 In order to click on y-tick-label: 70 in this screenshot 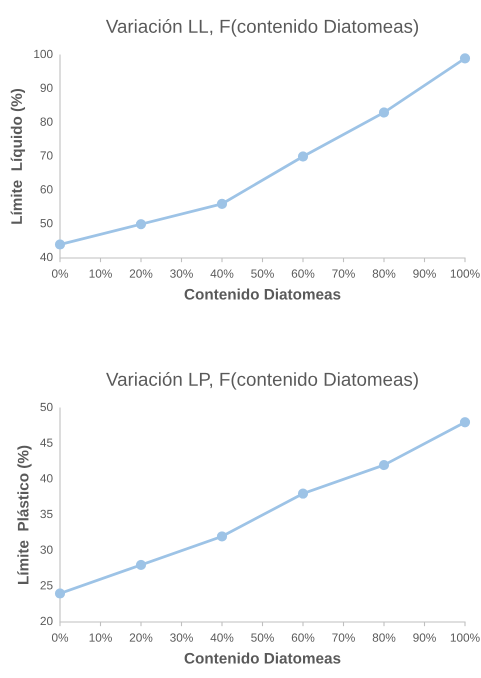, I will do `click(46, 155)`.